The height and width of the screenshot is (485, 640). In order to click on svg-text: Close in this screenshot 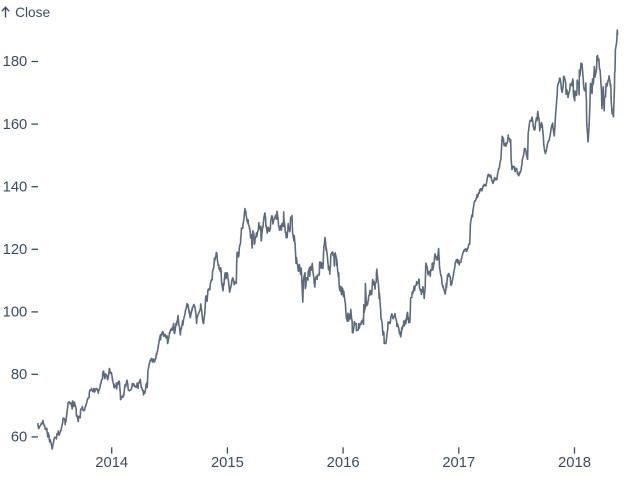, I will do `click(32, 12)`.